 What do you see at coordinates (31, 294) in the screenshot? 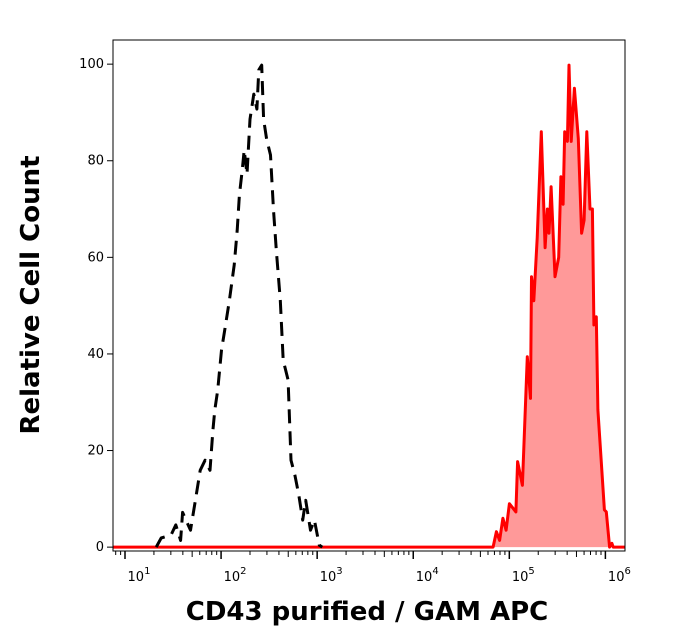
I see `y-axis-label: Relative Cell Count` at bounding box center [31, 294].